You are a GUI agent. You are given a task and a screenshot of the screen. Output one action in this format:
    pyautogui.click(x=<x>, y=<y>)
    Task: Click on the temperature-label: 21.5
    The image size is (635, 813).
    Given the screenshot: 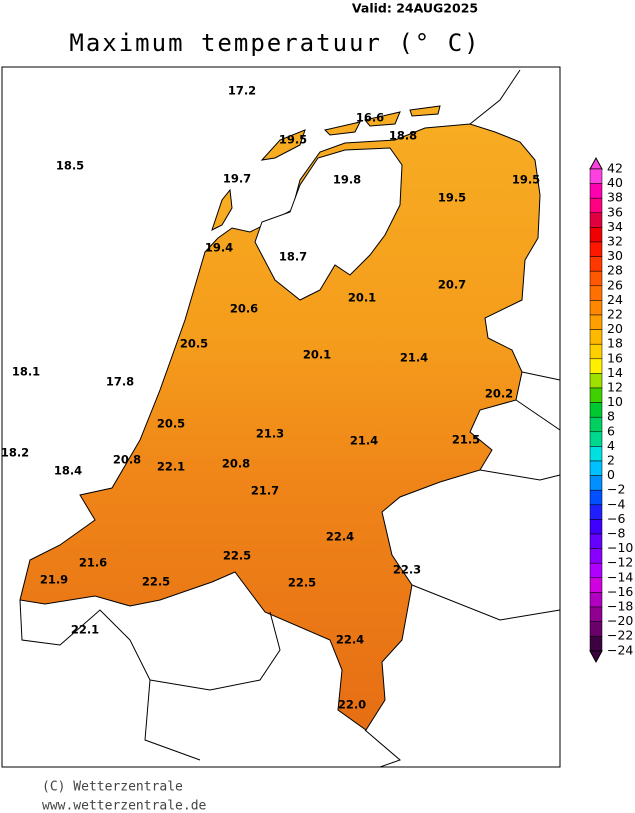 What is the action you would take?
    pyautogui.click(x=466, y=440)
    